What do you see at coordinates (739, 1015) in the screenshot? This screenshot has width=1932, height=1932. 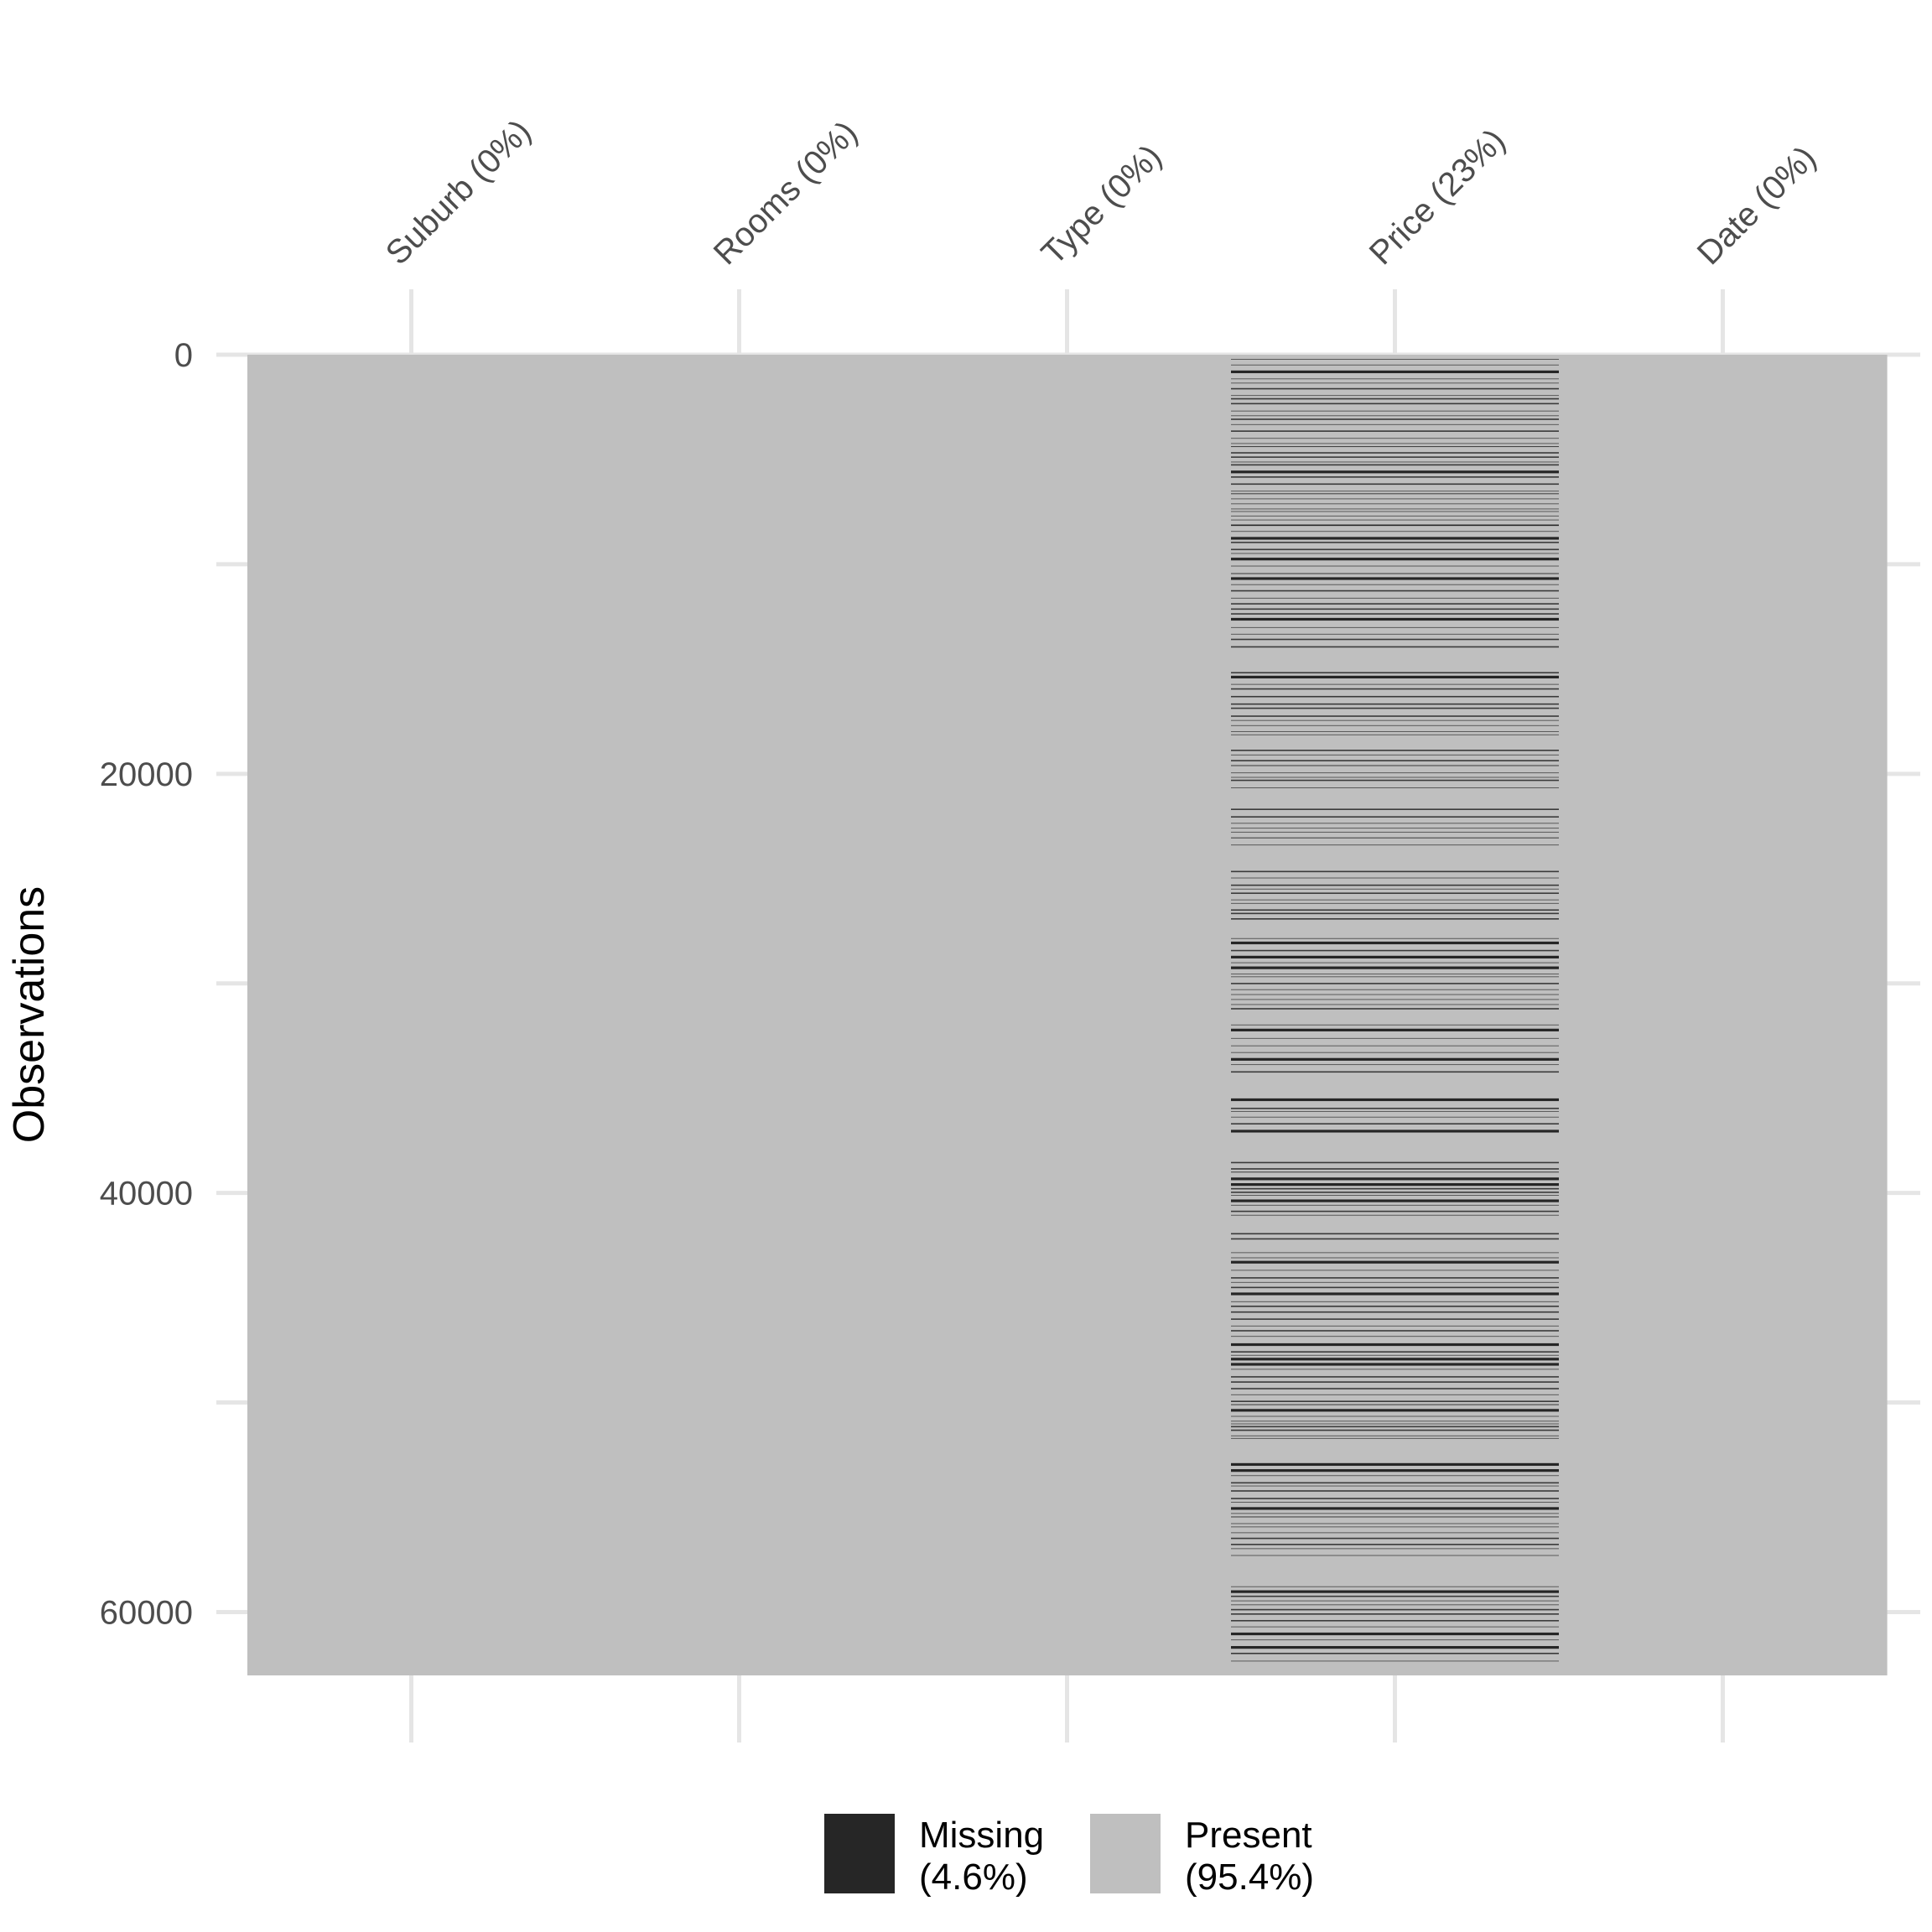 I see `column-rooms-cells` at bounding box center [739, 1015].